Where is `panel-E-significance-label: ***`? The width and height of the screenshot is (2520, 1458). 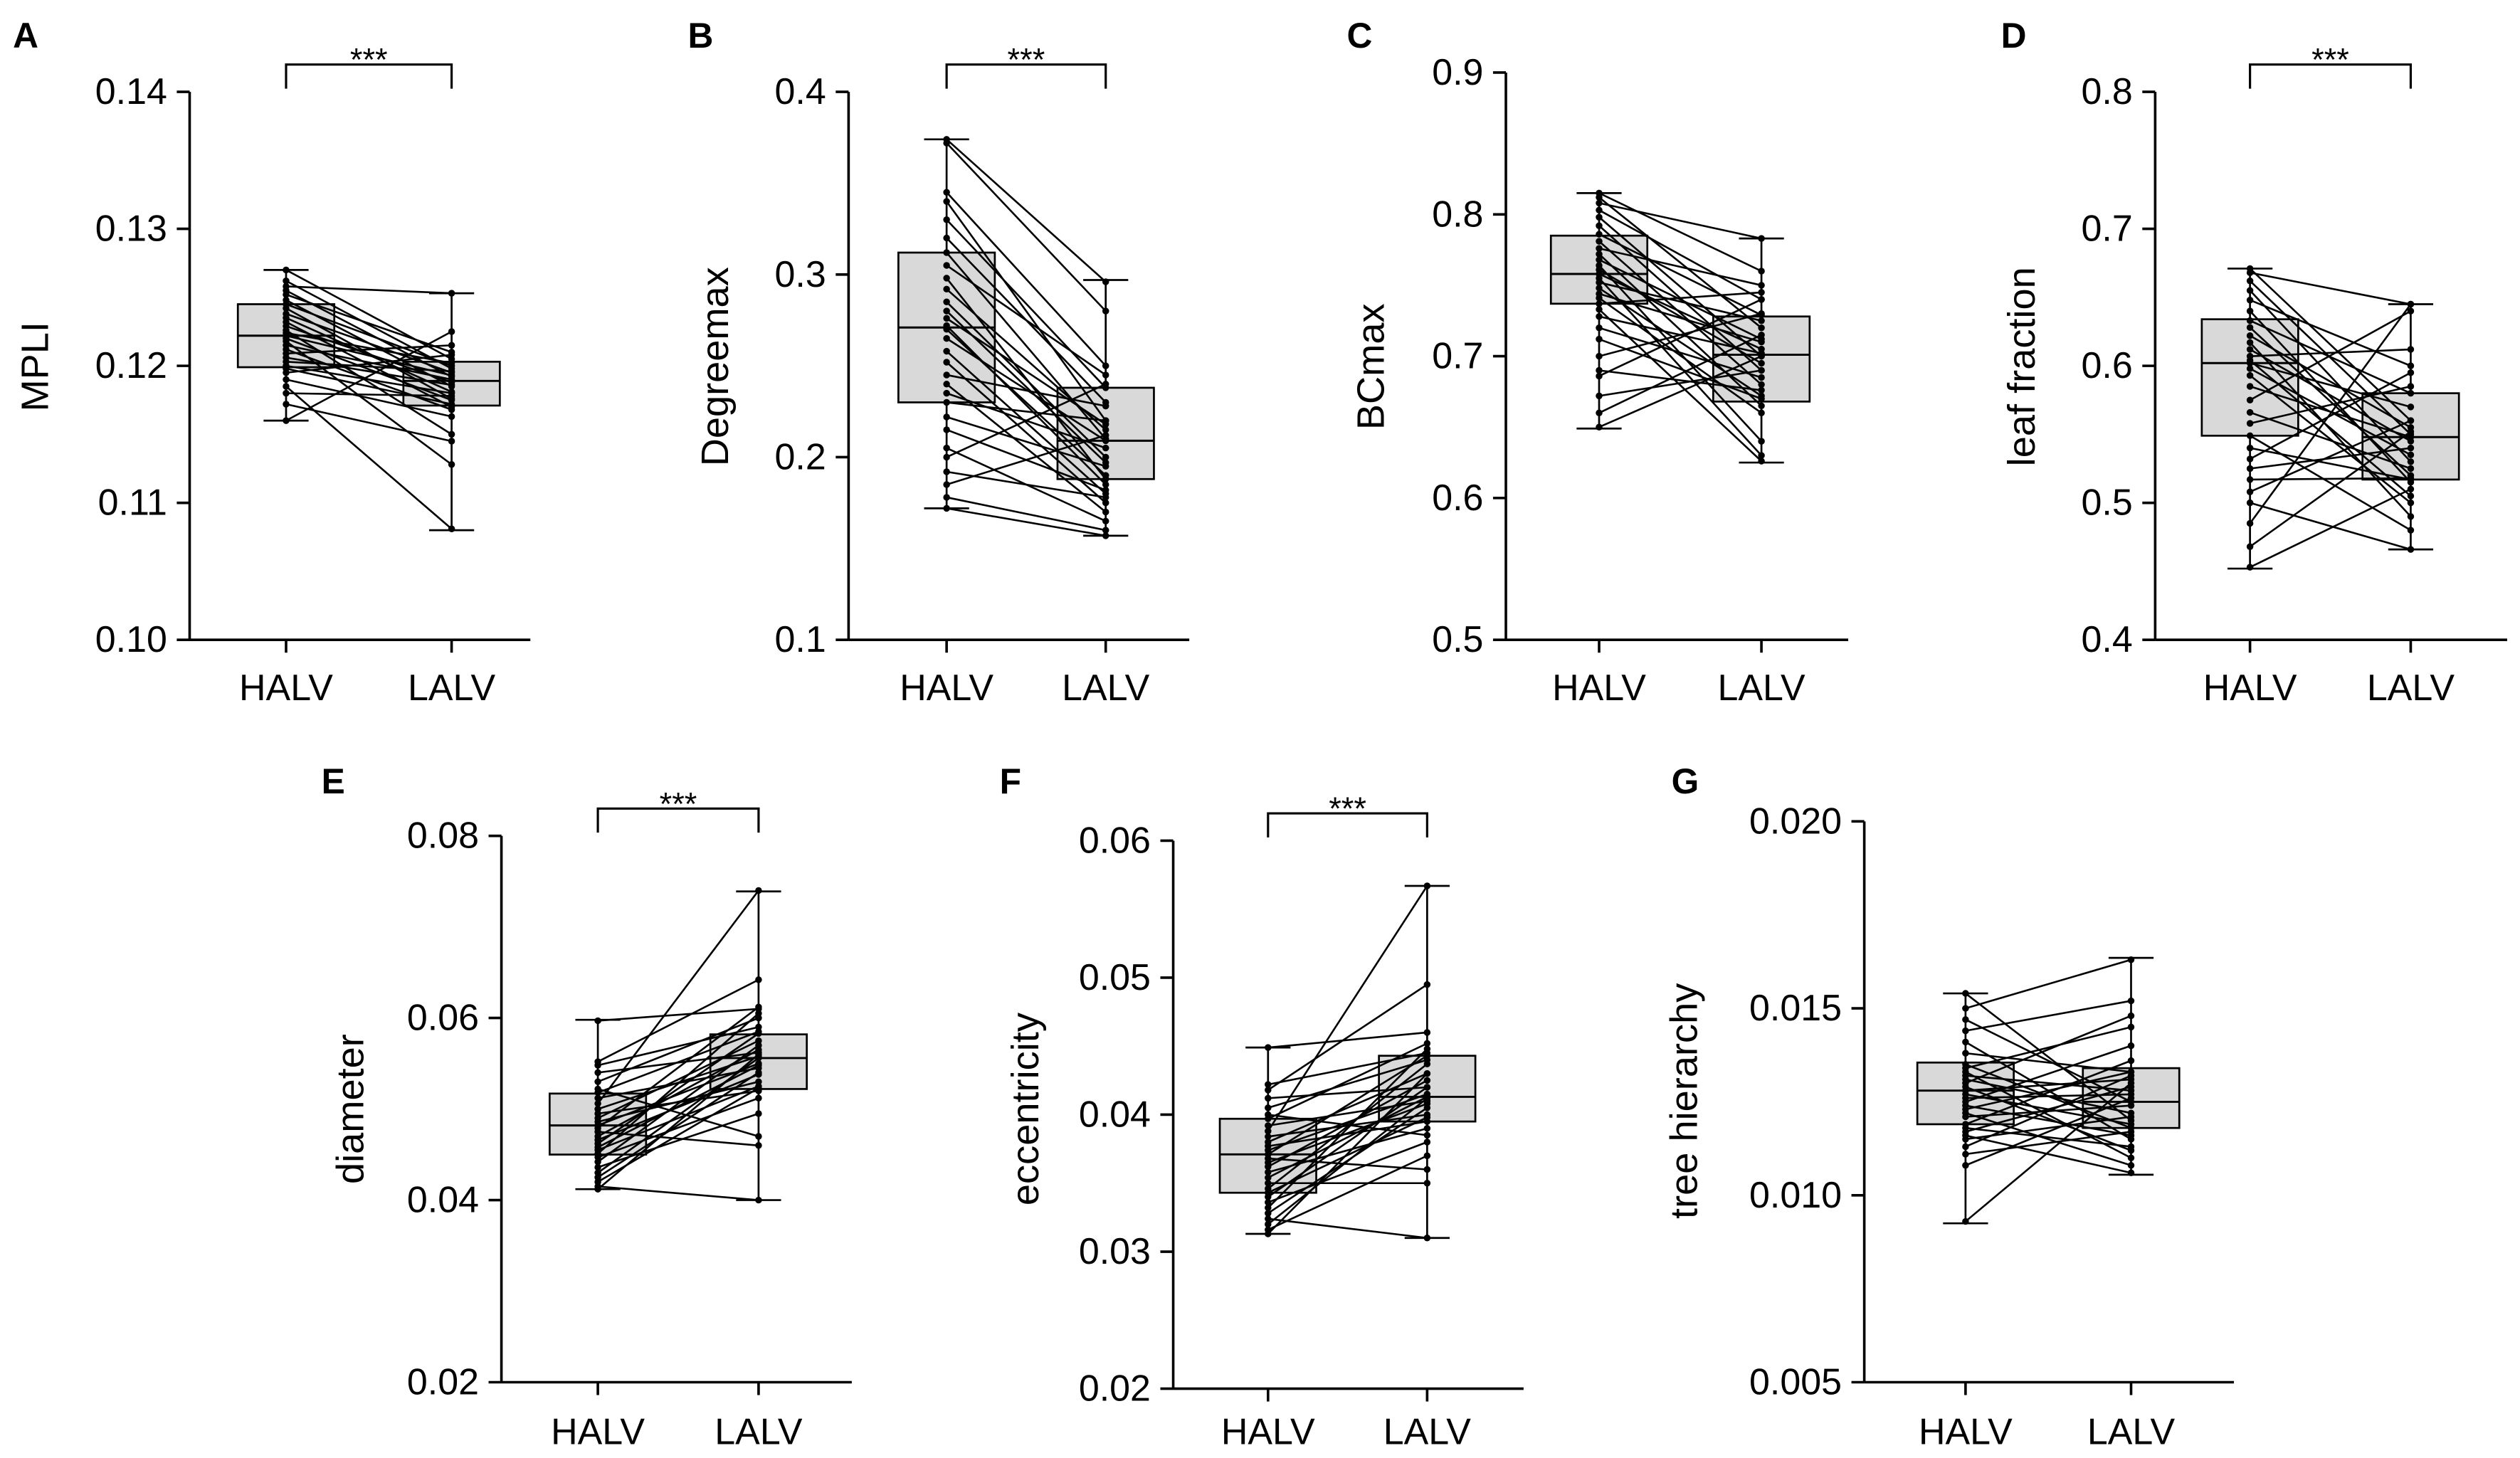 panel-E-significance-label: *** is located at coordinates (678, 804).